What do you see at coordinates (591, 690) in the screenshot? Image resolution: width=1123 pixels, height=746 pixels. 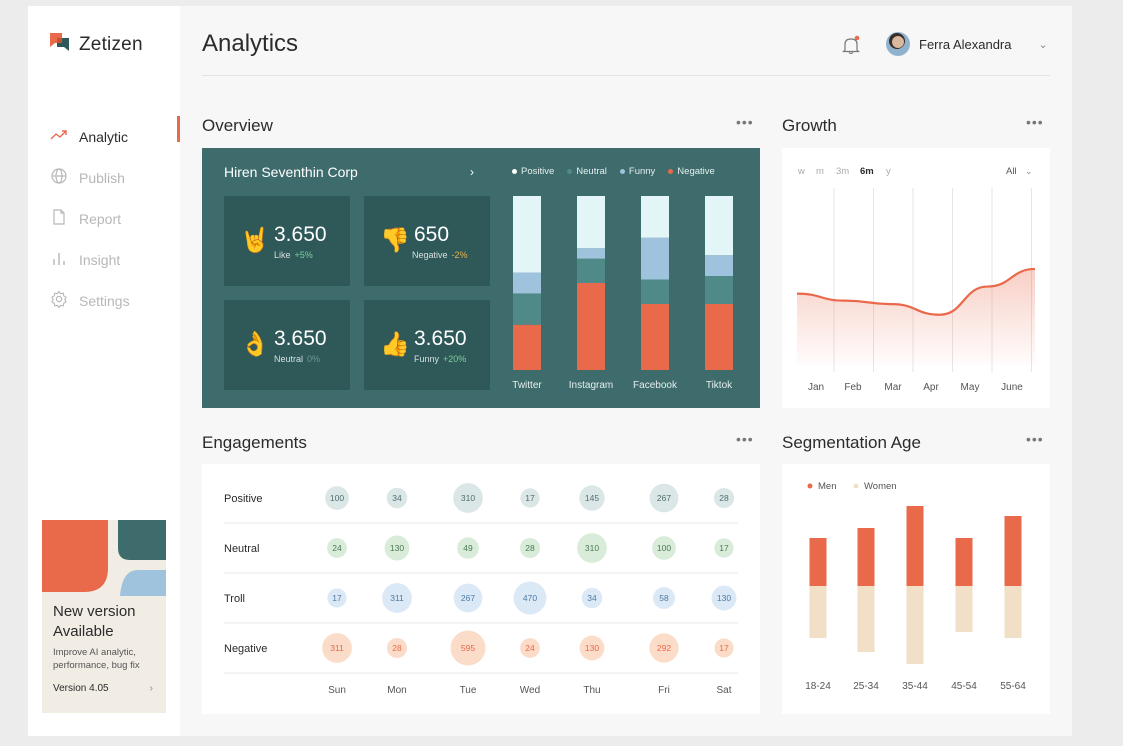 I see `column-label: Thu` at bounding box center [591, 690].